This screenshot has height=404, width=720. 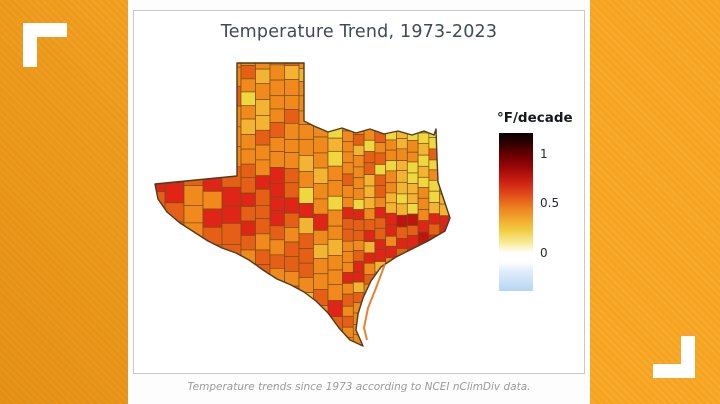 I want to click on corner-bracket-bottom-right-icon, so click(x=674, y=357).